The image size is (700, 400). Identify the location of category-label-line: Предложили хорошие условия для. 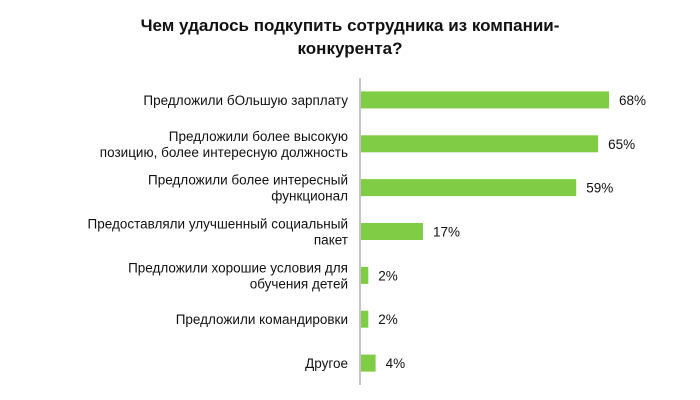
(238, 267).